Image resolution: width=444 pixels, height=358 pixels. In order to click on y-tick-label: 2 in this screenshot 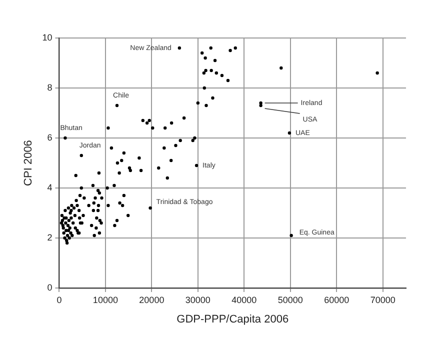, I will do `click(49, 237)`.